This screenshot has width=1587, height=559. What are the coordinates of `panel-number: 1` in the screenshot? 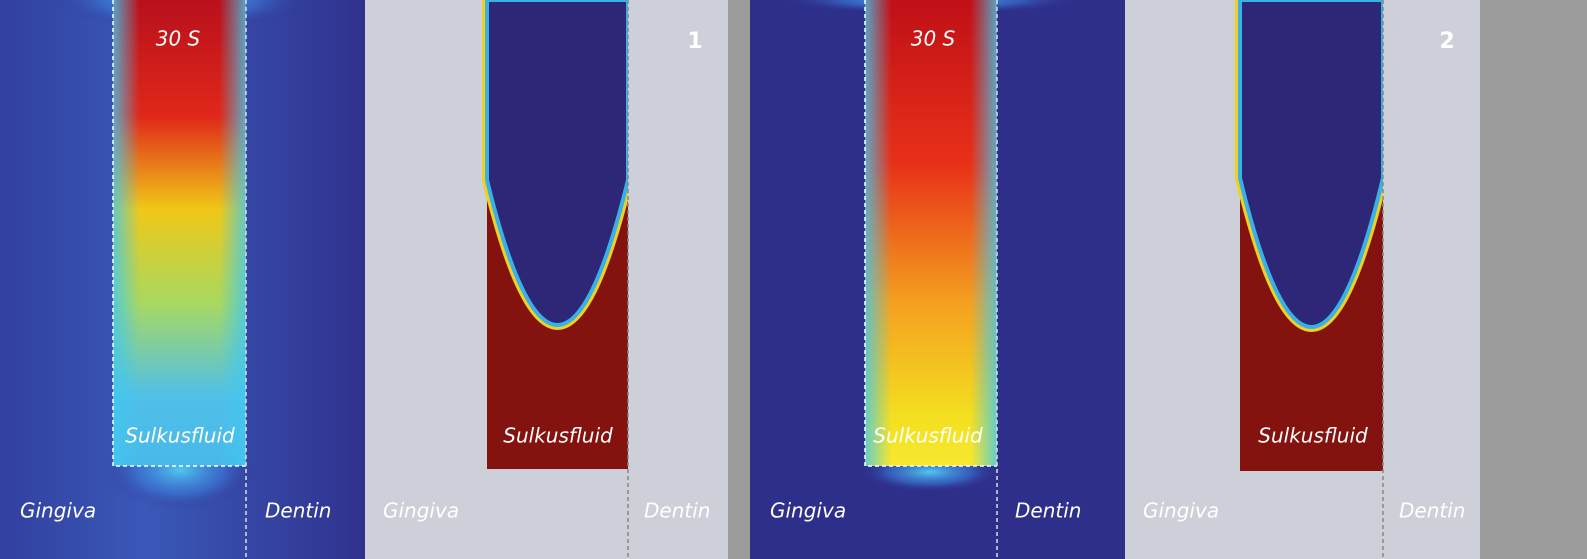 It's located at (694, 41).